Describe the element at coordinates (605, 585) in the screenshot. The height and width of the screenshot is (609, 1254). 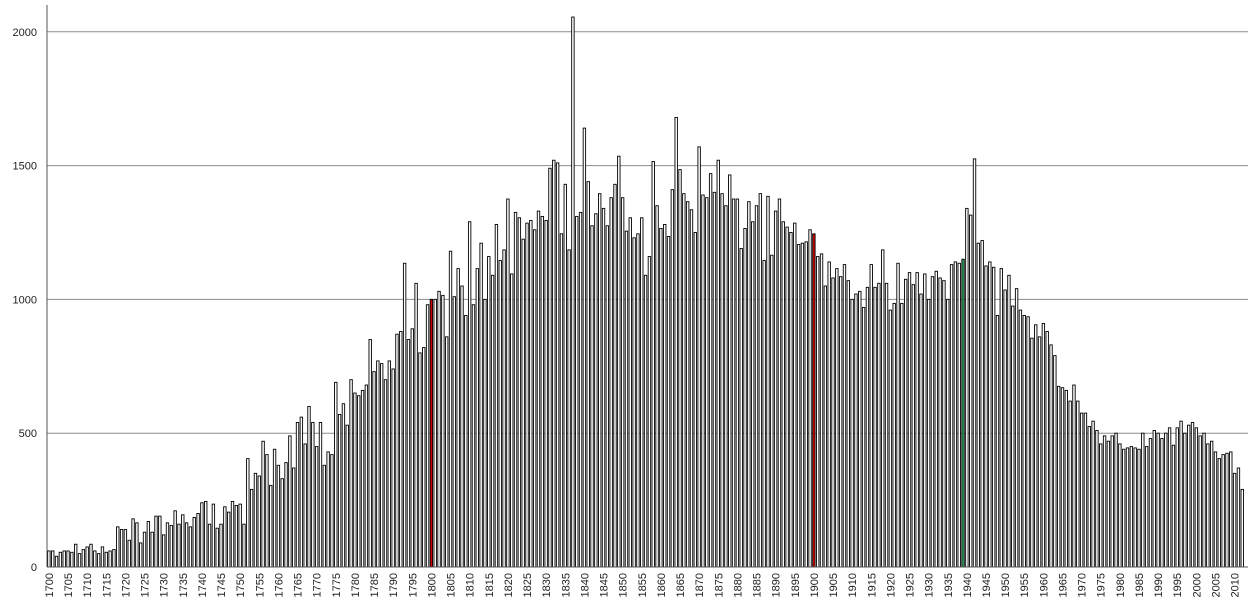
I see `x-tick-label: 1845` at that location.